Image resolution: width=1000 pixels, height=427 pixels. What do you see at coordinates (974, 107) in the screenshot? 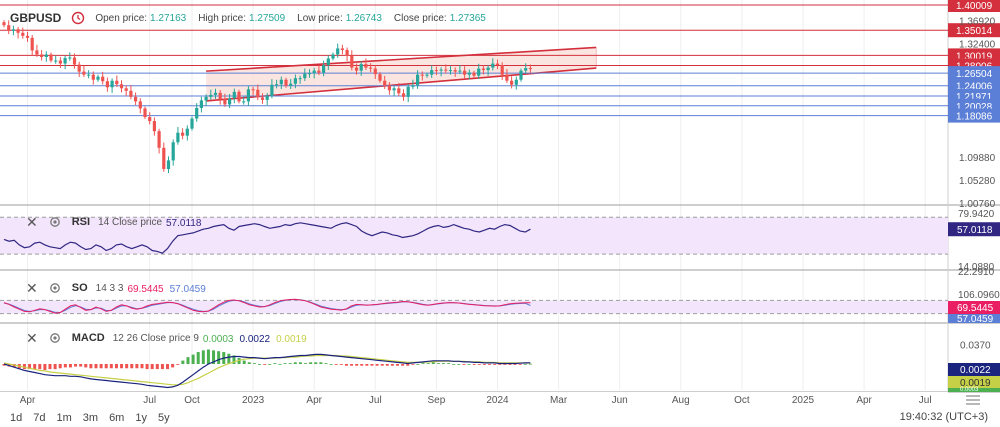
I see `level-label: 1.20028` at bounding box center [974, 107].